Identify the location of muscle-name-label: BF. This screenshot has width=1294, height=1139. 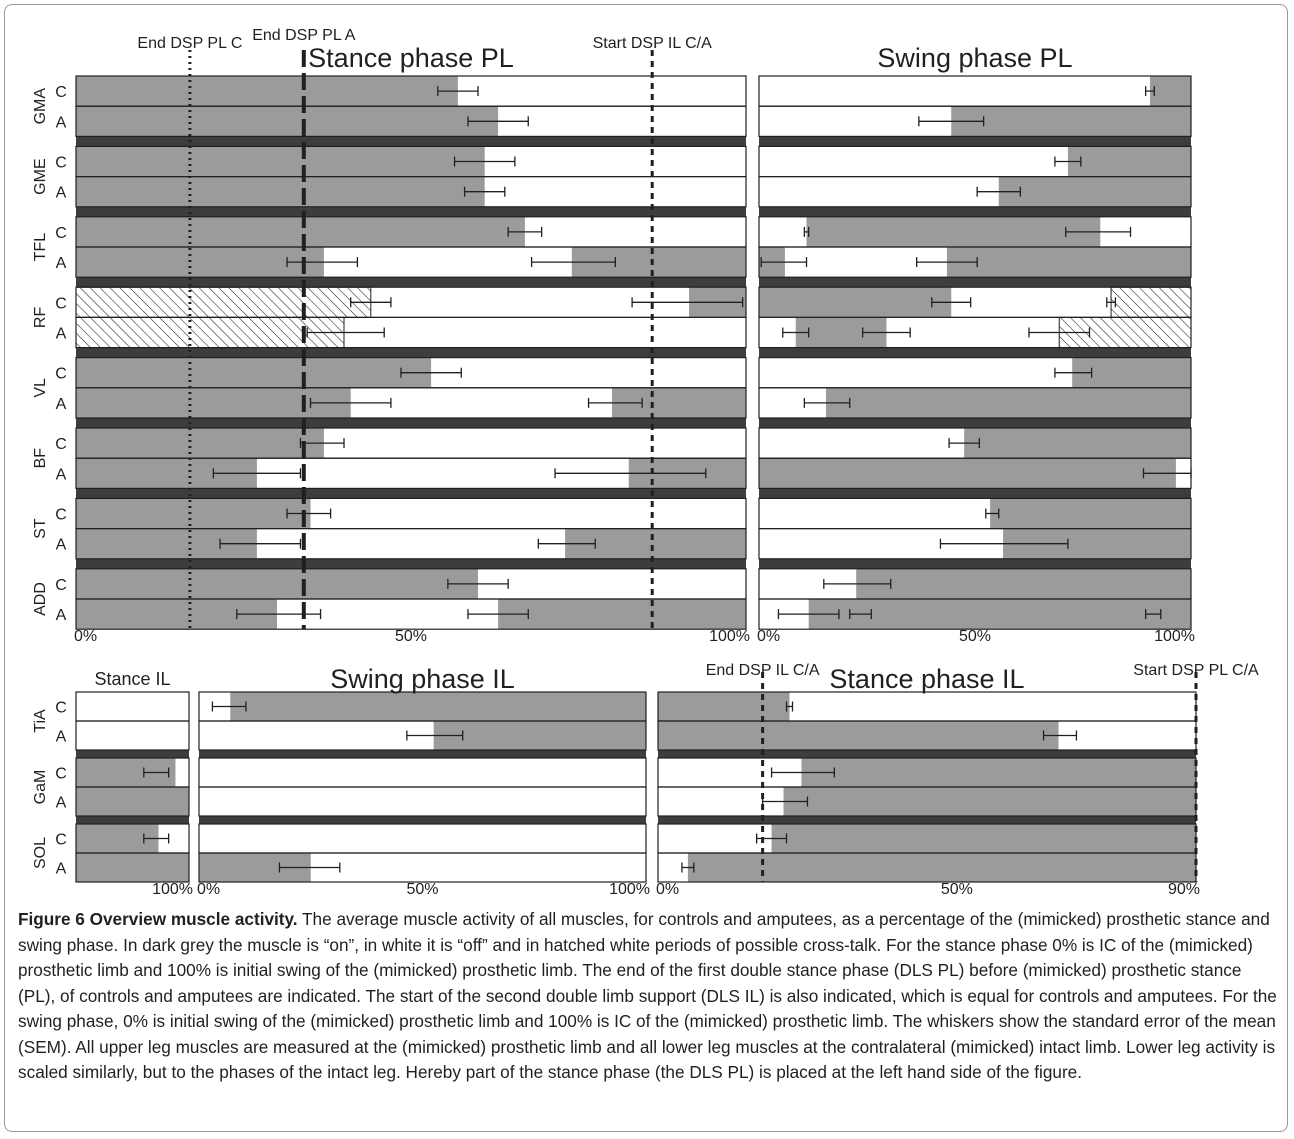
(40, 458).